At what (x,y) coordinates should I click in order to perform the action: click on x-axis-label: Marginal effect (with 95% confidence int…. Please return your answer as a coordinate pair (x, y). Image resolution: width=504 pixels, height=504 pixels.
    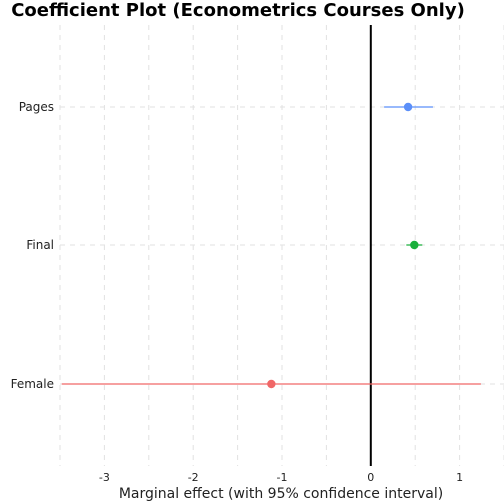
    Looking at the image, I should click on (281, 494).